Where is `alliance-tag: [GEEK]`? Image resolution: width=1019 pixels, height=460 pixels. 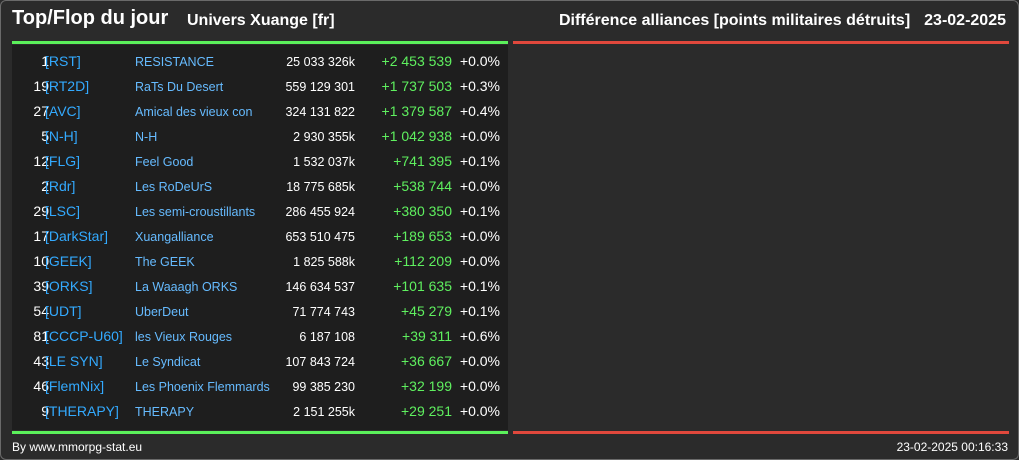
alliance-tag: [GEEK] is located at coordinates (68, 261).